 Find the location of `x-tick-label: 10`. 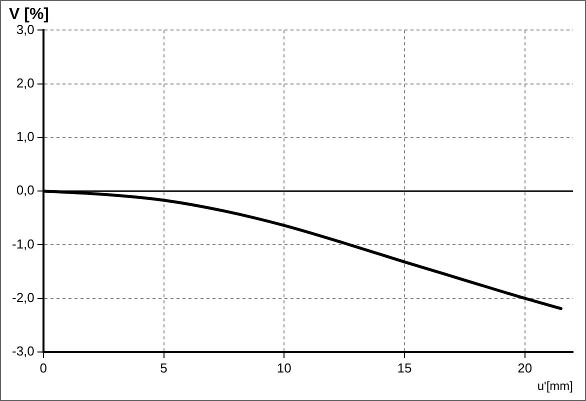

x-tick-label: 10 is located at coordinates (284, 368).